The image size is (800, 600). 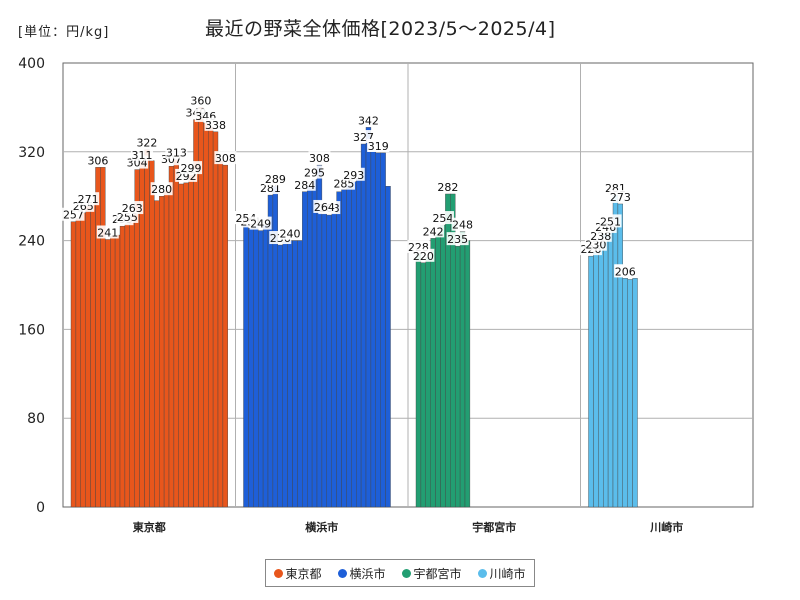 I want to click on data-label: 263, so click(x=132, y=208).